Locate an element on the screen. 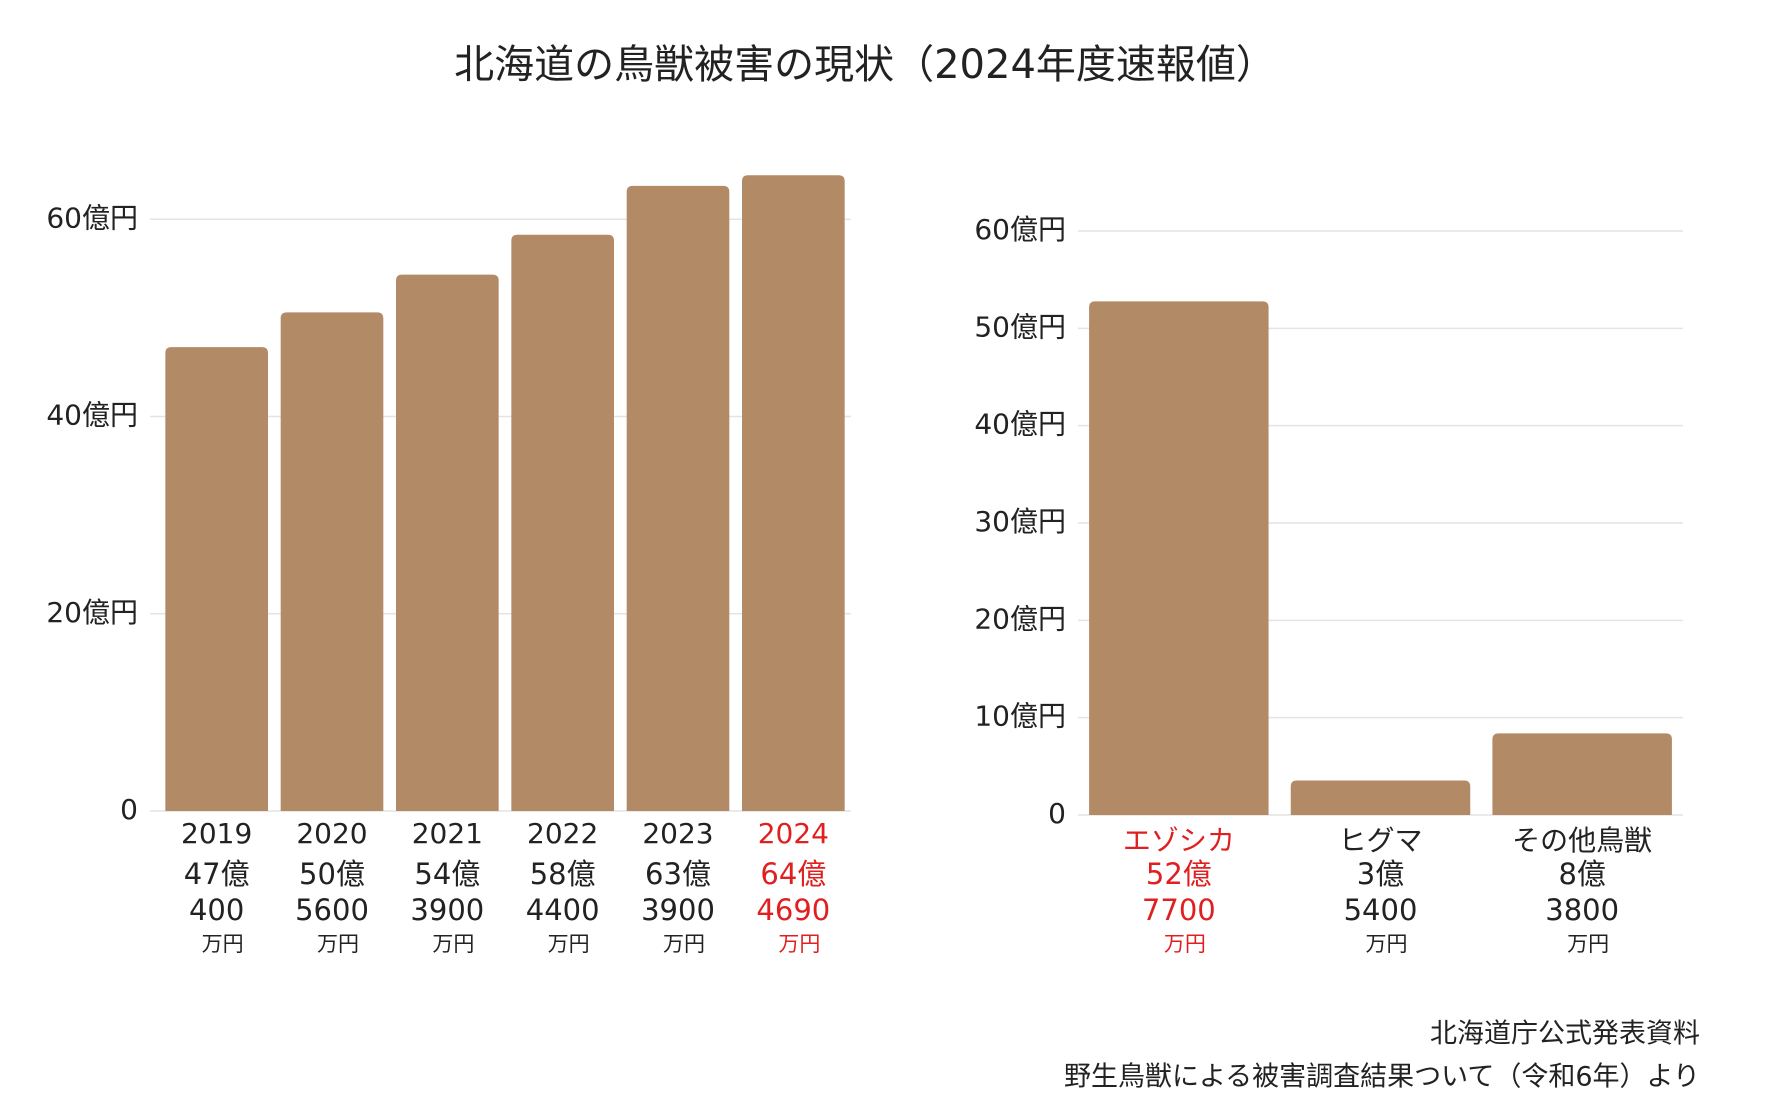 This screenshot has width=1787, height=1118. value-label: 5400 is located at coordinates (1381, 910).